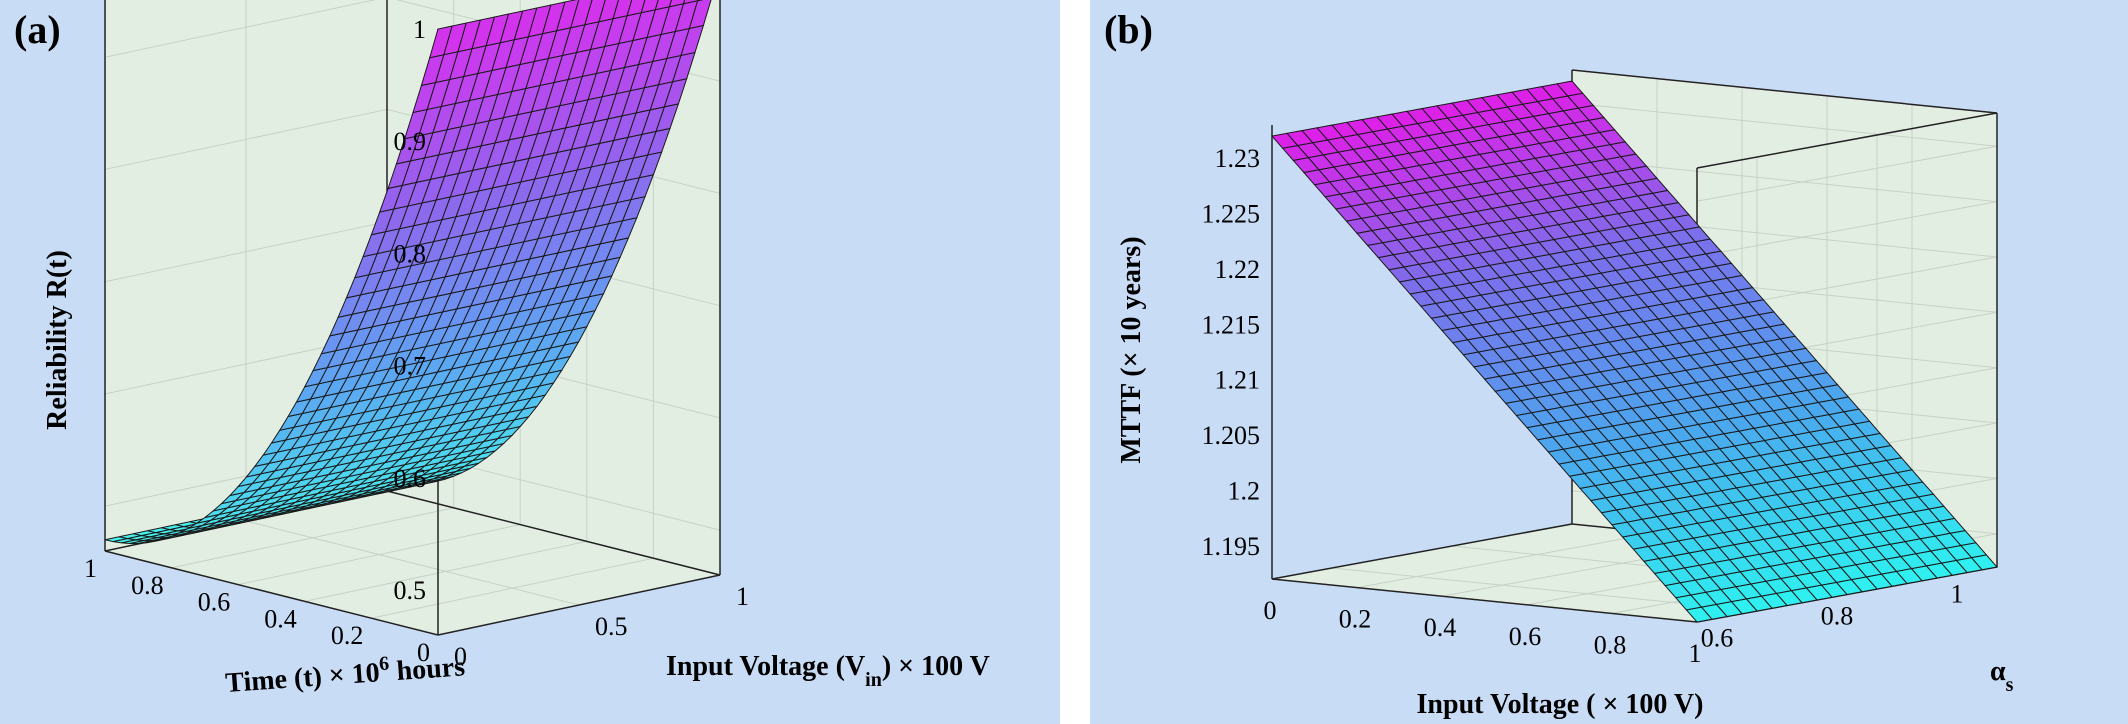 Image resolution: width=2128 pixels, height=724 pixels. I want to click on z-tick-label: 1.225, so click(1231, 214).